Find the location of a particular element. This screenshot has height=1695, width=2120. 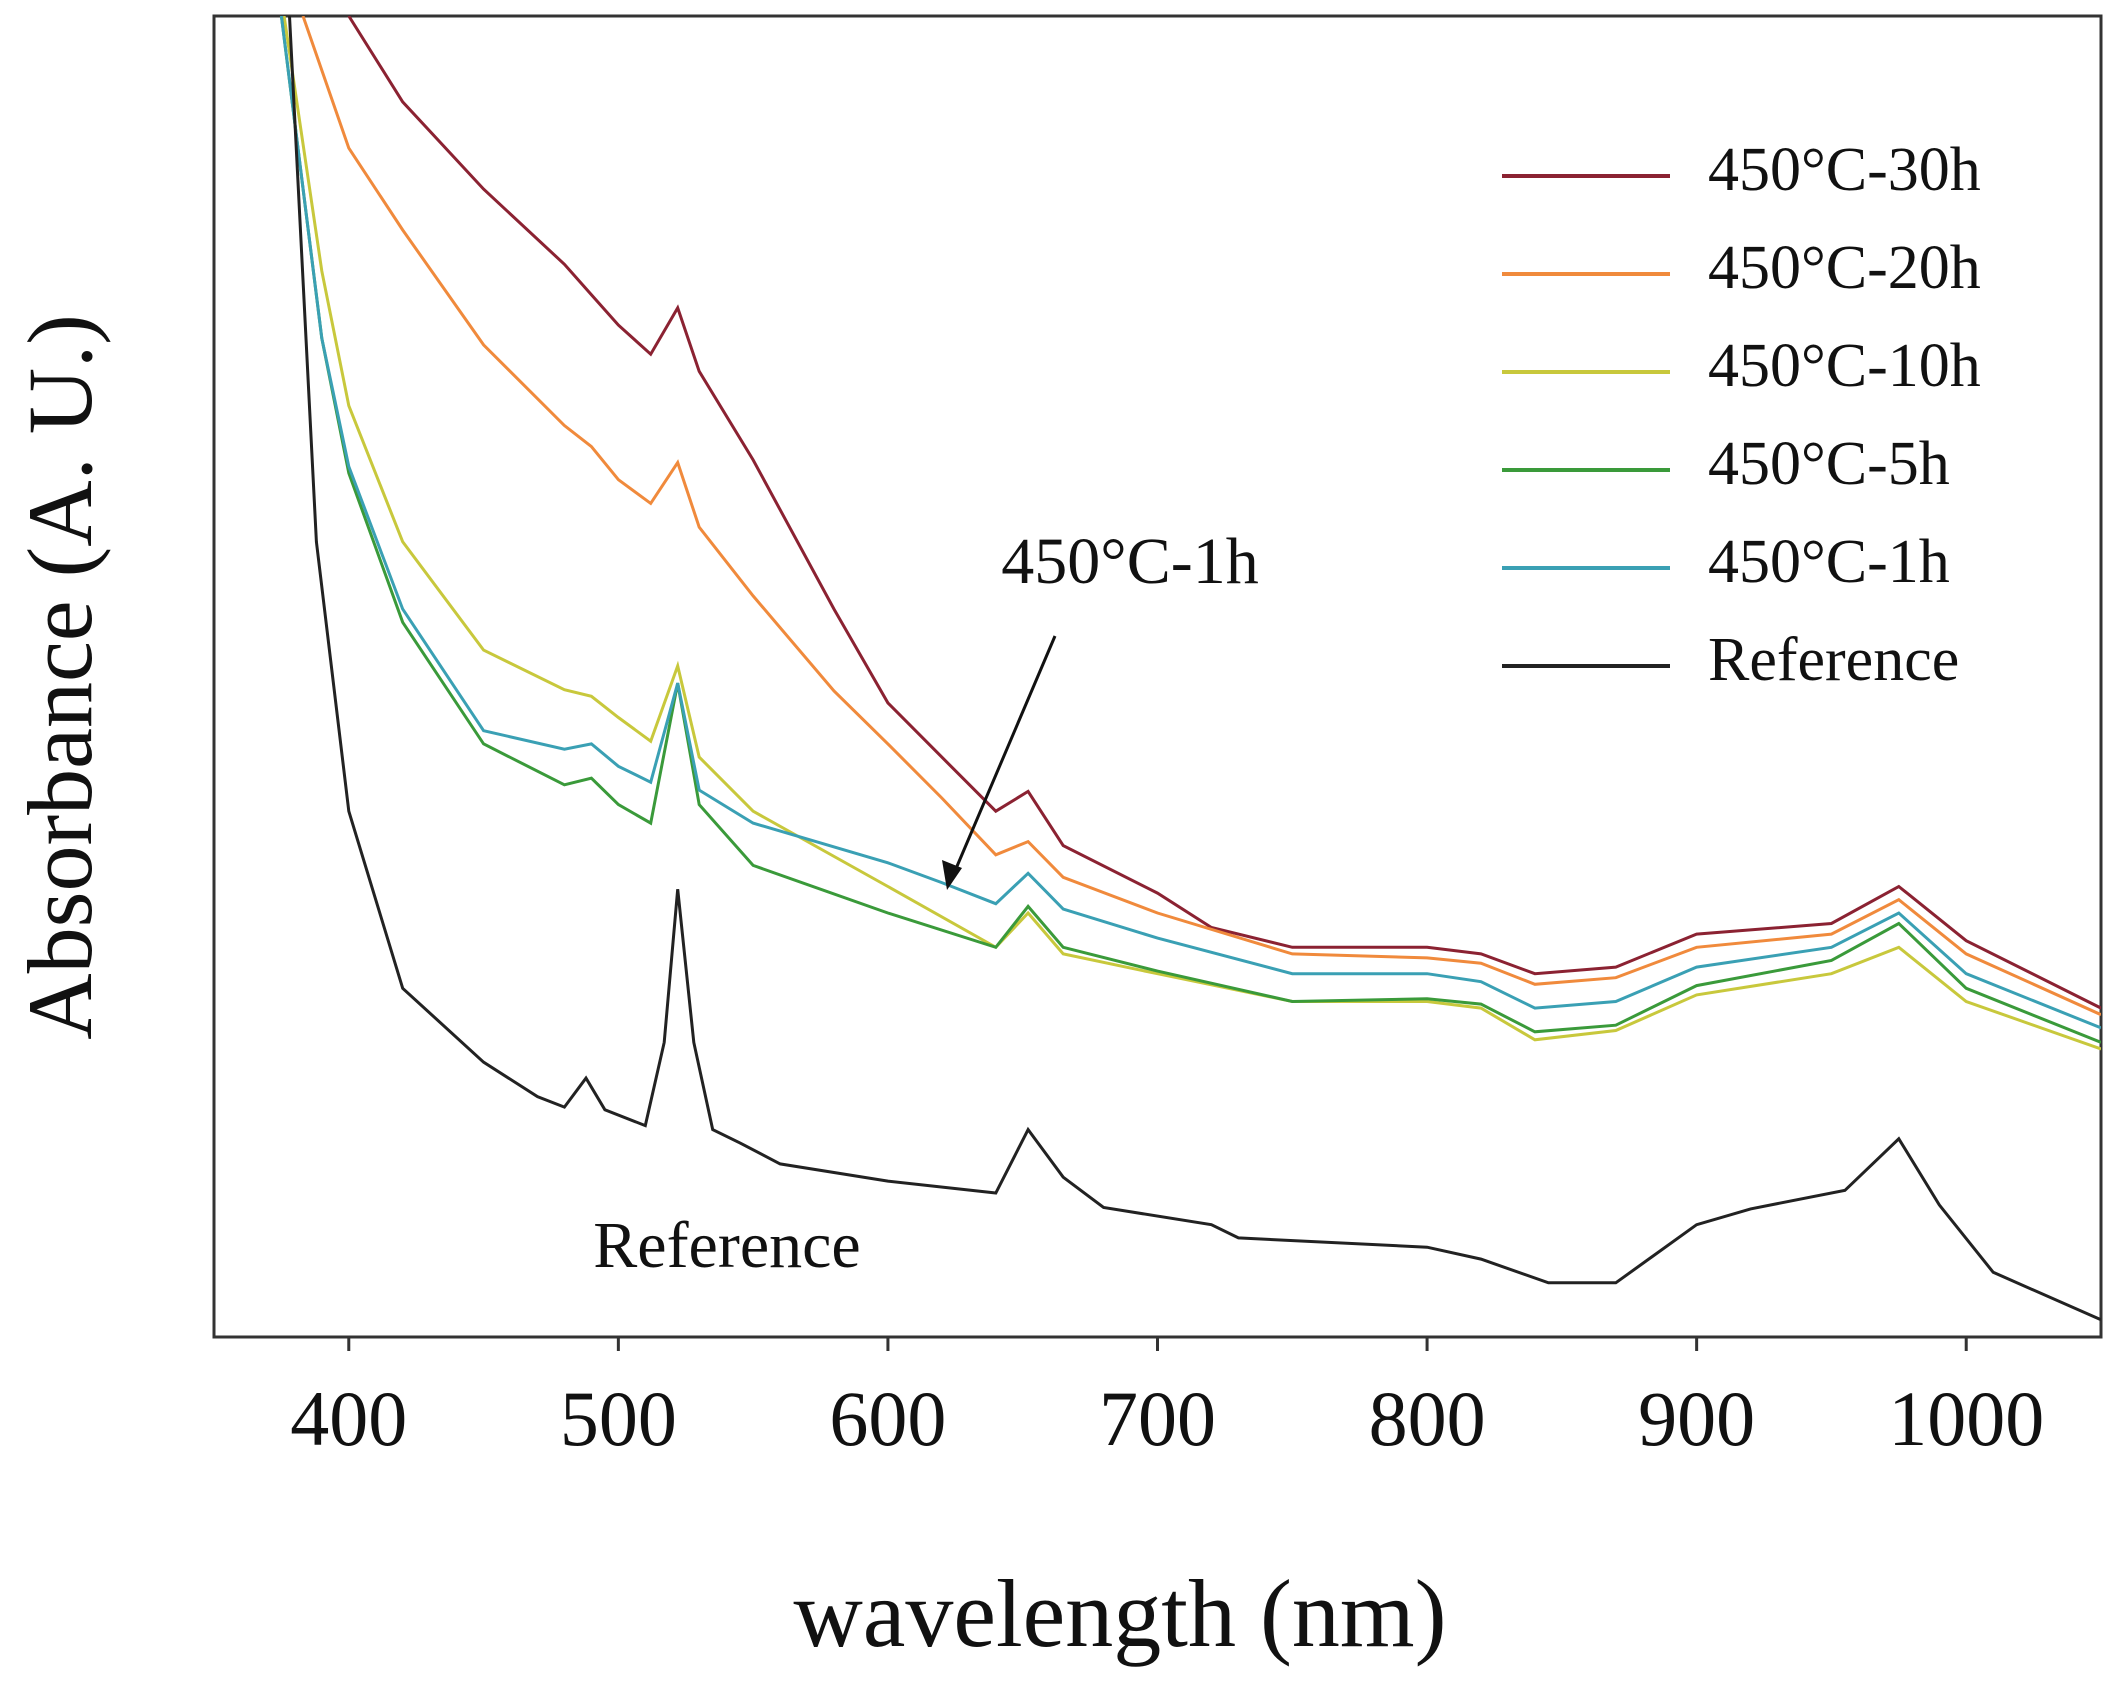

annotation: Reference is located at coordinates (726, 1245).